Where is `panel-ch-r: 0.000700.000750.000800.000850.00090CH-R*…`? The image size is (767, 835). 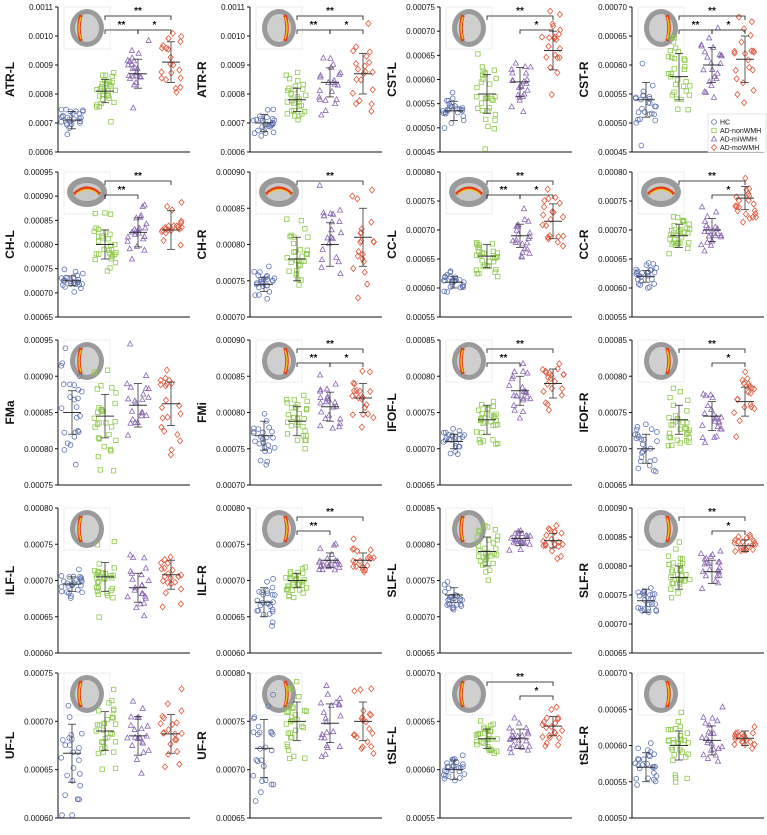
panel-ch-r: 0.000700.000750.000800.000850.00090CH-R*… is located at coordinates (288, 245).